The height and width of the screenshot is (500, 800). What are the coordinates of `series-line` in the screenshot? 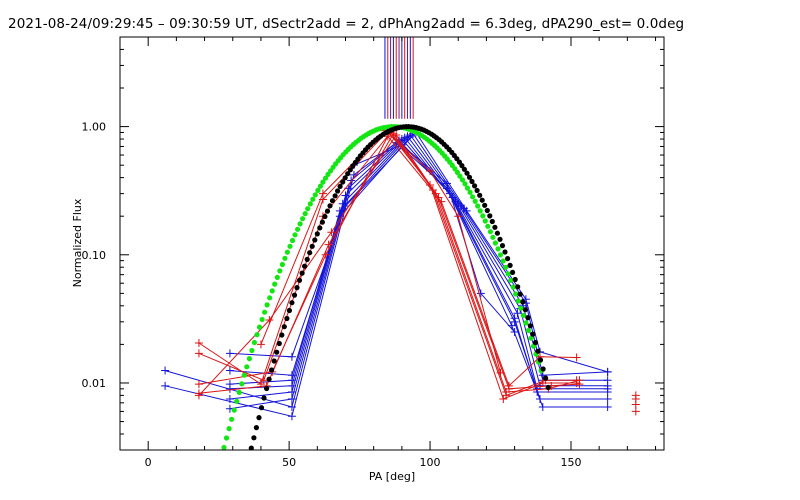 It's located at (380, 251).